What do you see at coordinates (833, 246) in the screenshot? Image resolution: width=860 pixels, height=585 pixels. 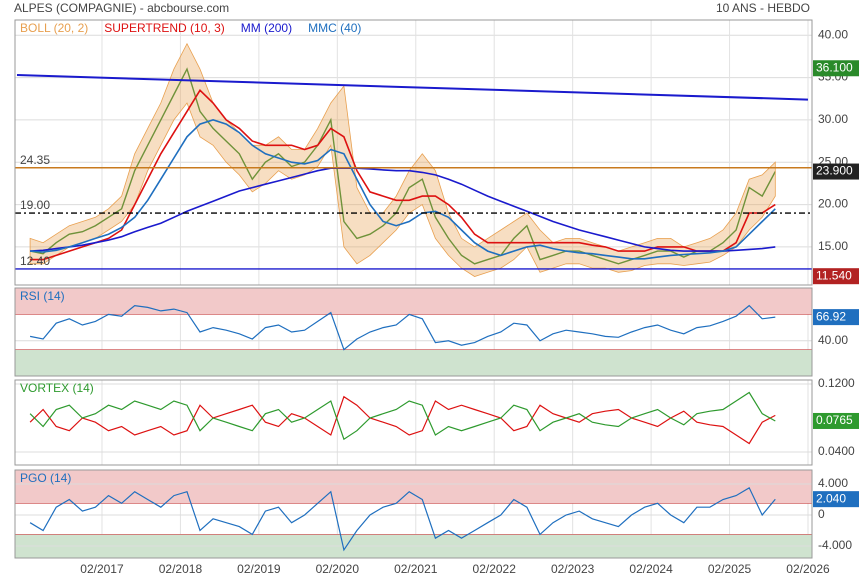 I see `y-tick-label: 15.00` at bounding box center [833, 246].